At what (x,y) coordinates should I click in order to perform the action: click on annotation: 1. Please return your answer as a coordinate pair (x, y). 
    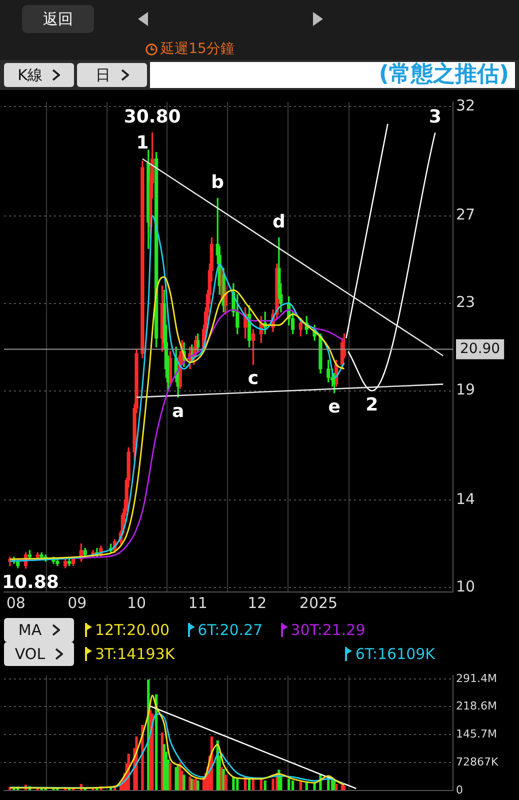
    Looking at the image, I should click on (142, 143).